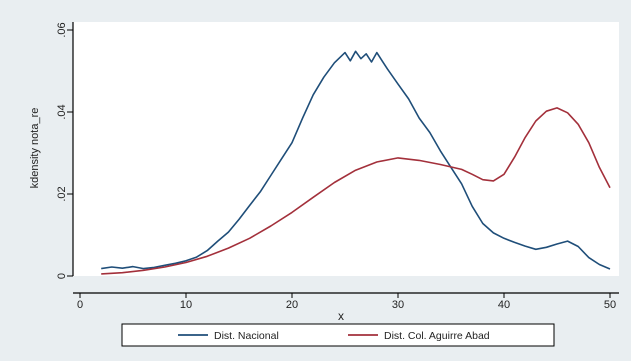  Describe the element at coordinates (62, 111) in the screenshot. I see `y-tick-label: .04` at that location.